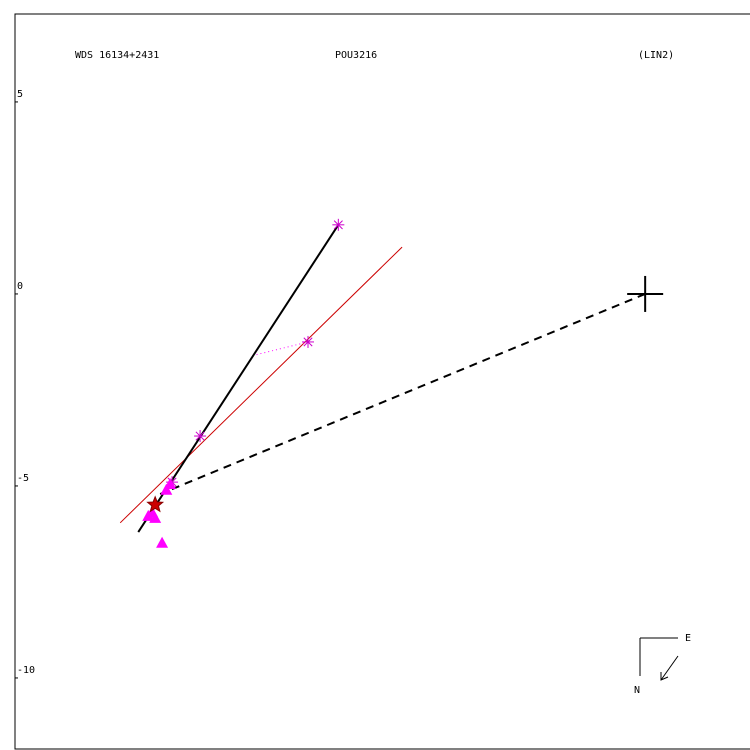 This screenshot has width=750, height=750. Describe the element at coordinates (356, 55) in the screenshot. I see `title-center: POU3216` at that location.